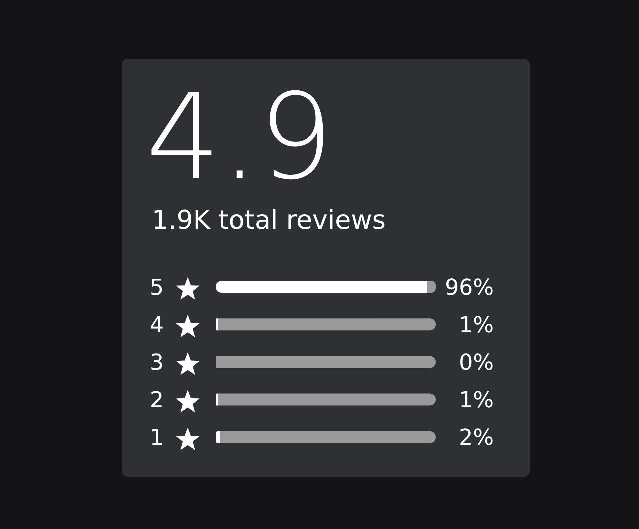  I want to click on data-label: 2%, so click(476, 439).